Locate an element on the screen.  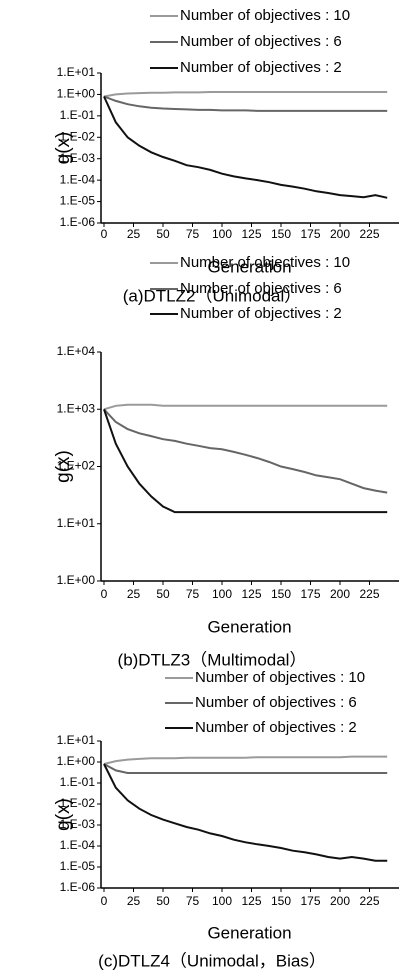
caption: (c)DTLZ4（Unimodal，Bias） is located at coordinates (212, 960).